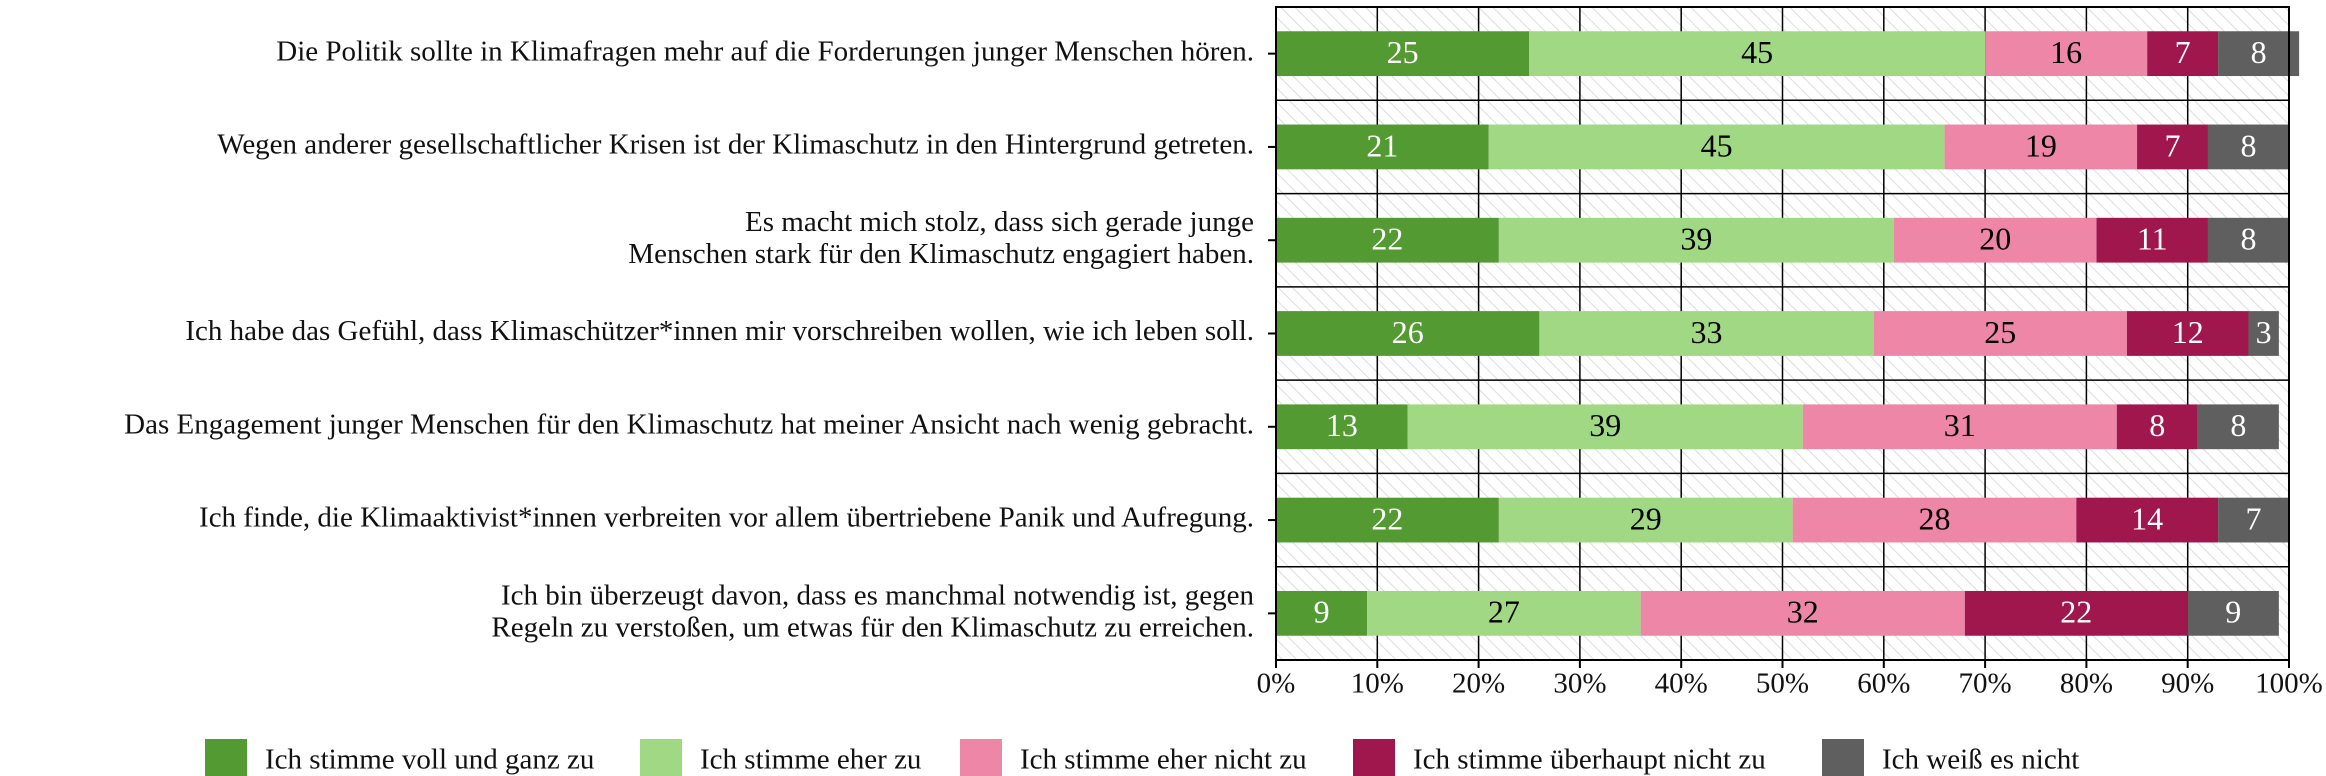  I want to click on data-label: 32, so click(1803, 612).